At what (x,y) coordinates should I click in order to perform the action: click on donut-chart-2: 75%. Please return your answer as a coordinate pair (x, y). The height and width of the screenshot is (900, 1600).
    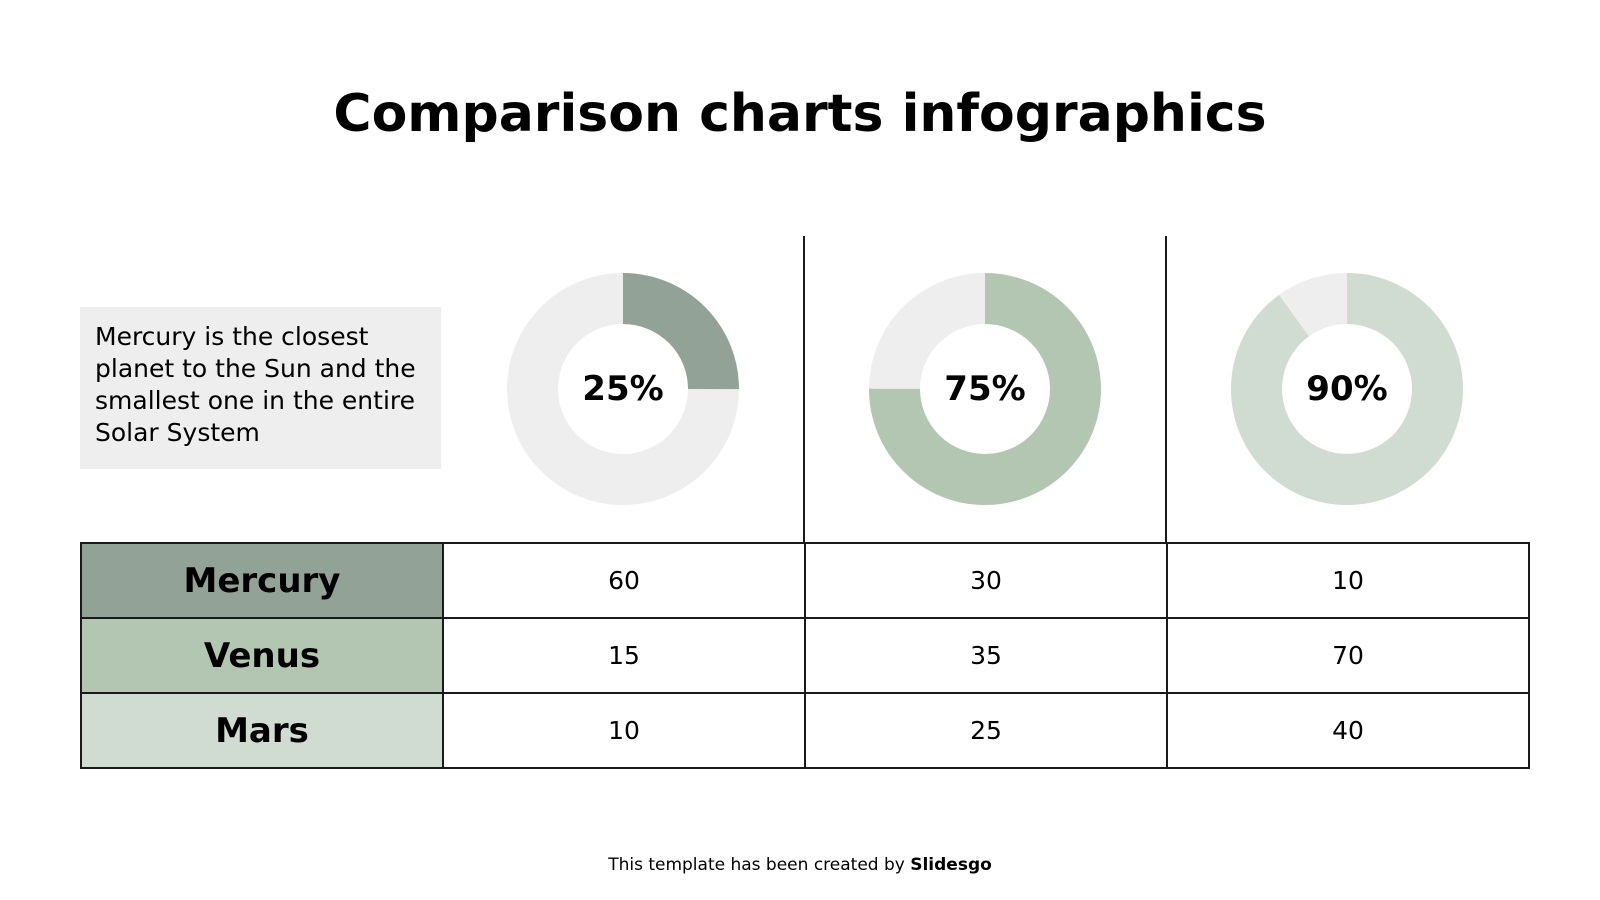
    Looking at the image, I should click on (985, 389).